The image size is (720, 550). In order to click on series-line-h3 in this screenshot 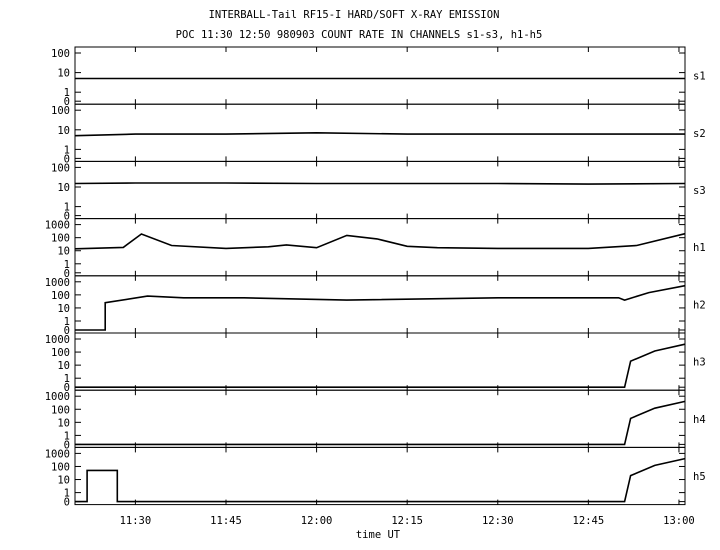, I will do `click(380, 366)`.